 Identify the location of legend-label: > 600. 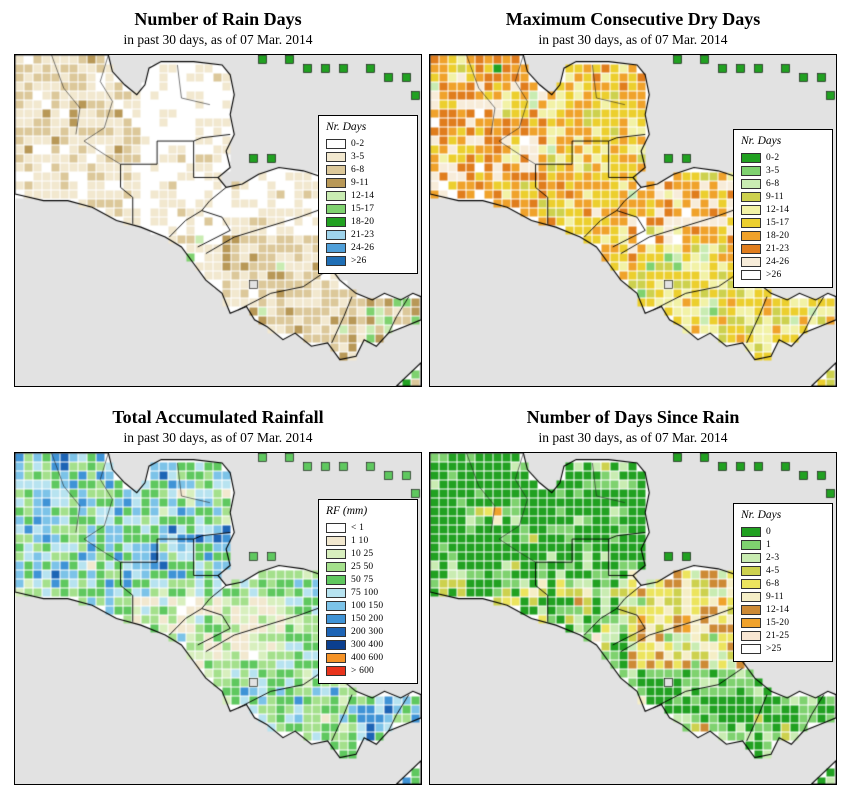
(362, 670).